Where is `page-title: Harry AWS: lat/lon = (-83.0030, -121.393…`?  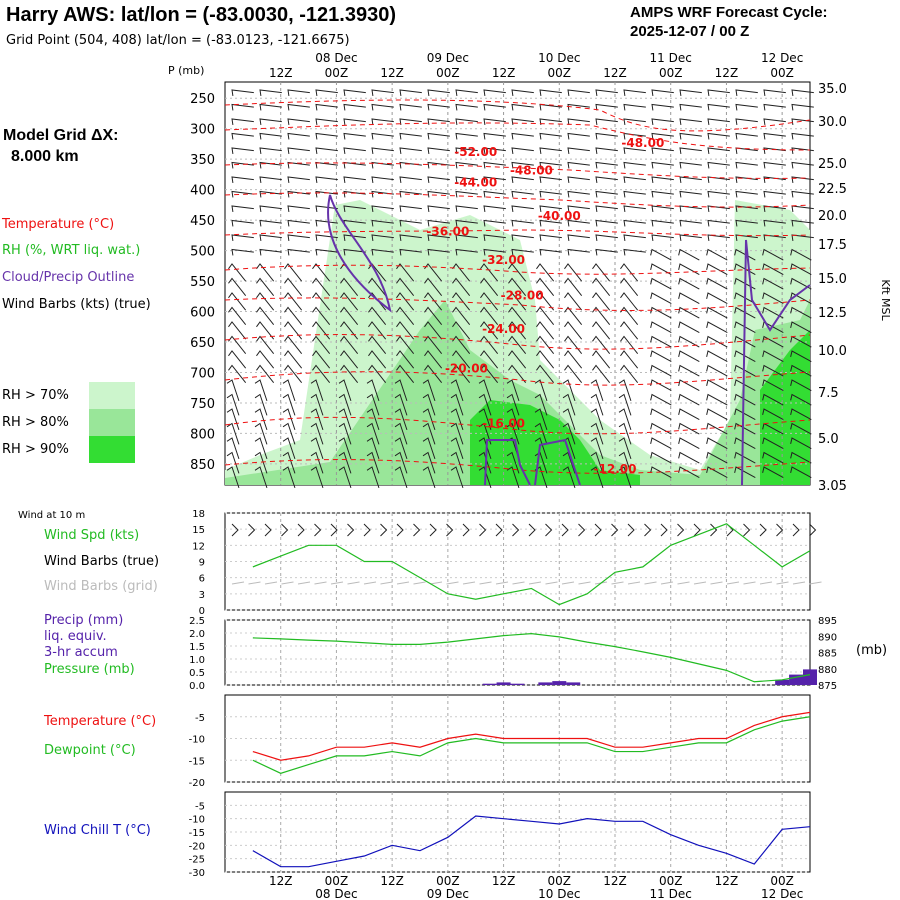 page-title: Harry AWS: lat/lon = (-83.0030, -121.393… is located at coordinates (201, 15).